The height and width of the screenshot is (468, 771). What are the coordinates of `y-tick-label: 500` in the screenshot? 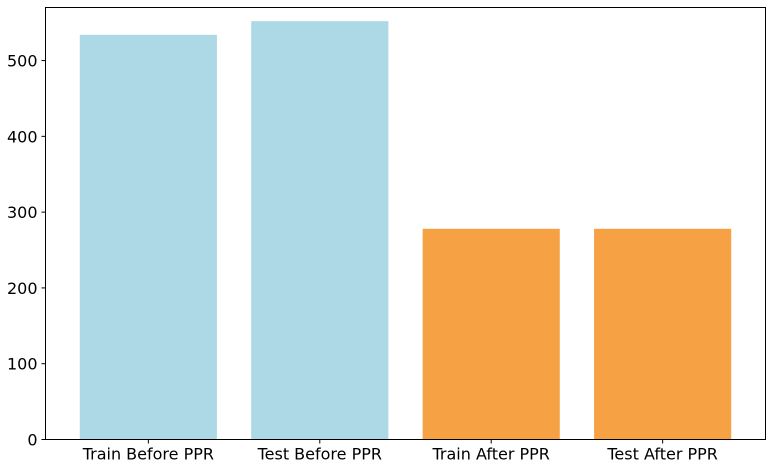 It's located at (22, 61).